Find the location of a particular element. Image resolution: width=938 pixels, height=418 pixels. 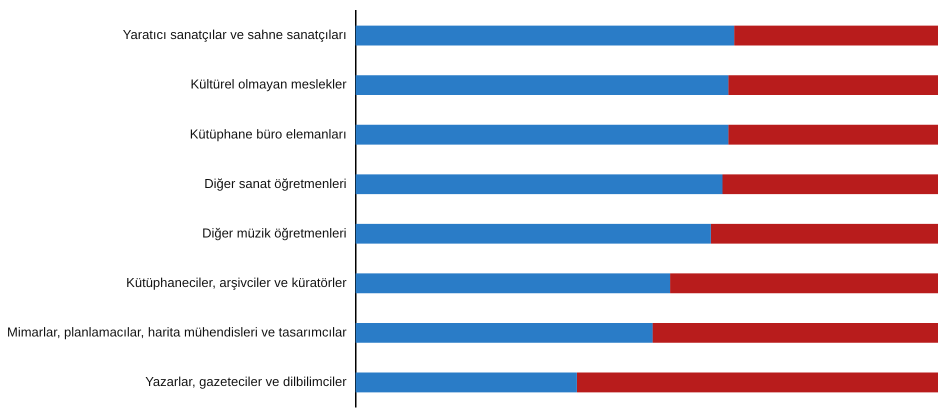

y-tick-label: Yaratıcı sanatçılar ve sahne sanatçıları is located at coordinates (234, 34).